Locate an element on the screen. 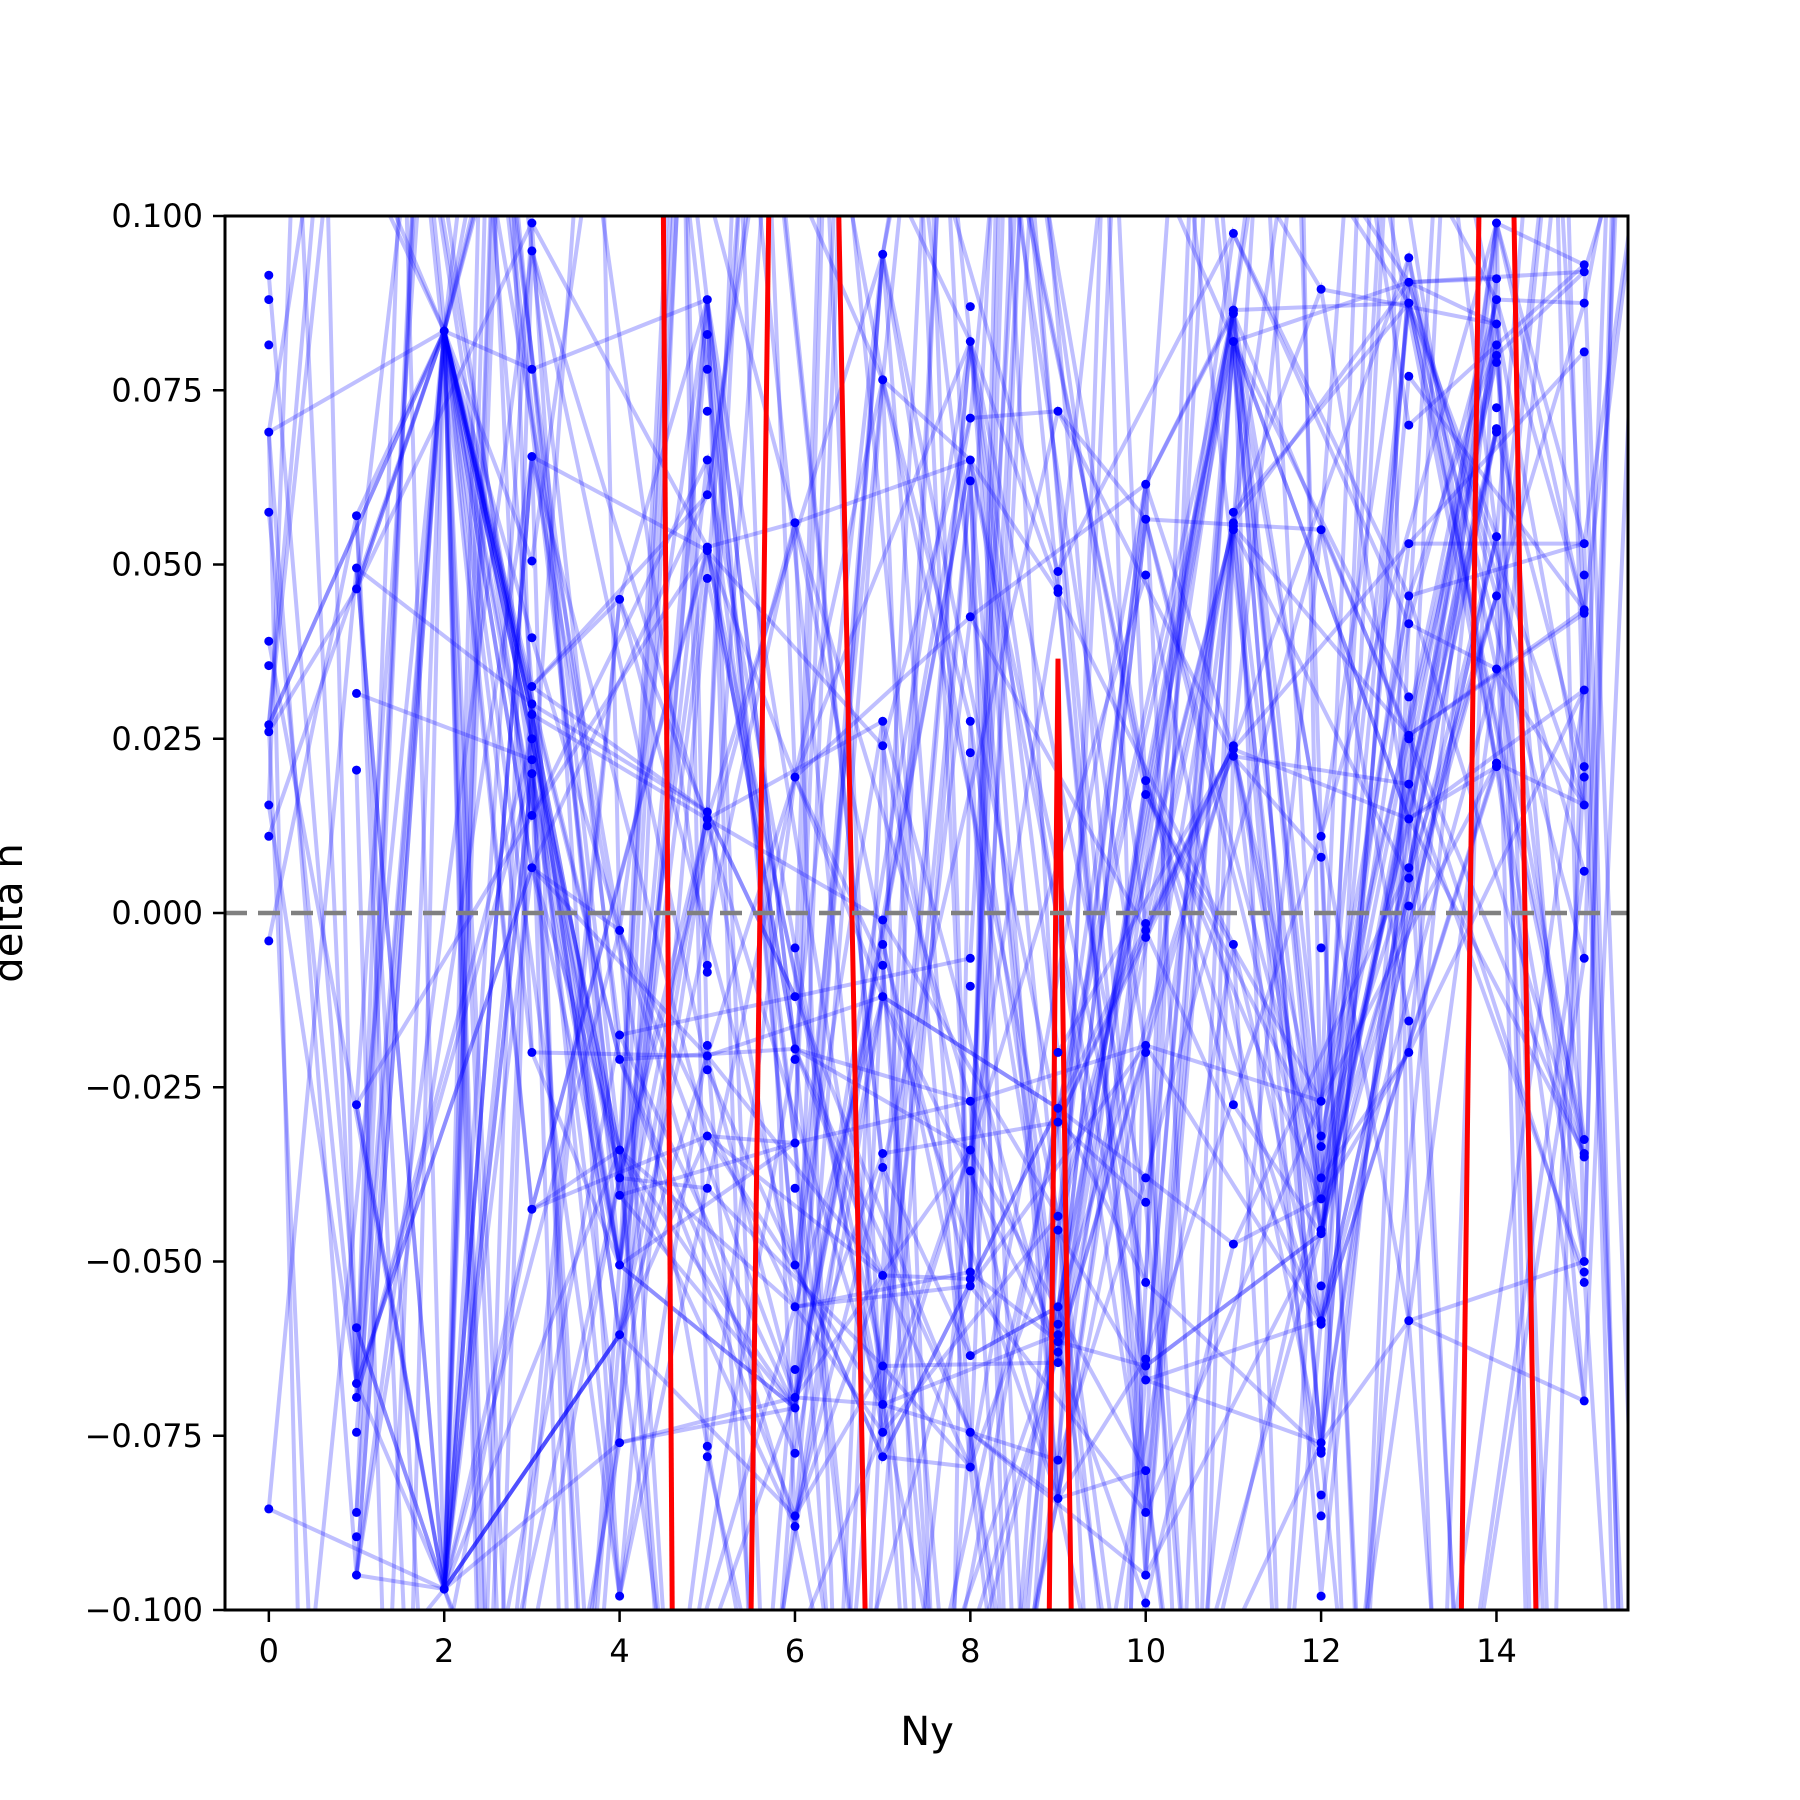 The image size is (1800, 1800). y-tick-label: 0.025 is located at coordinates (157, 739).